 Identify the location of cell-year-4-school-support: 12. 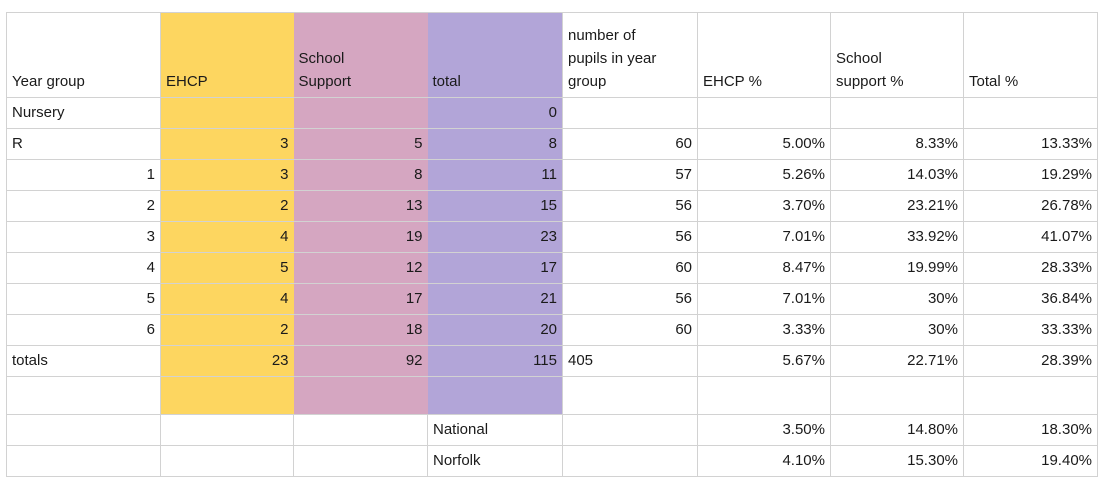
(360, 268).